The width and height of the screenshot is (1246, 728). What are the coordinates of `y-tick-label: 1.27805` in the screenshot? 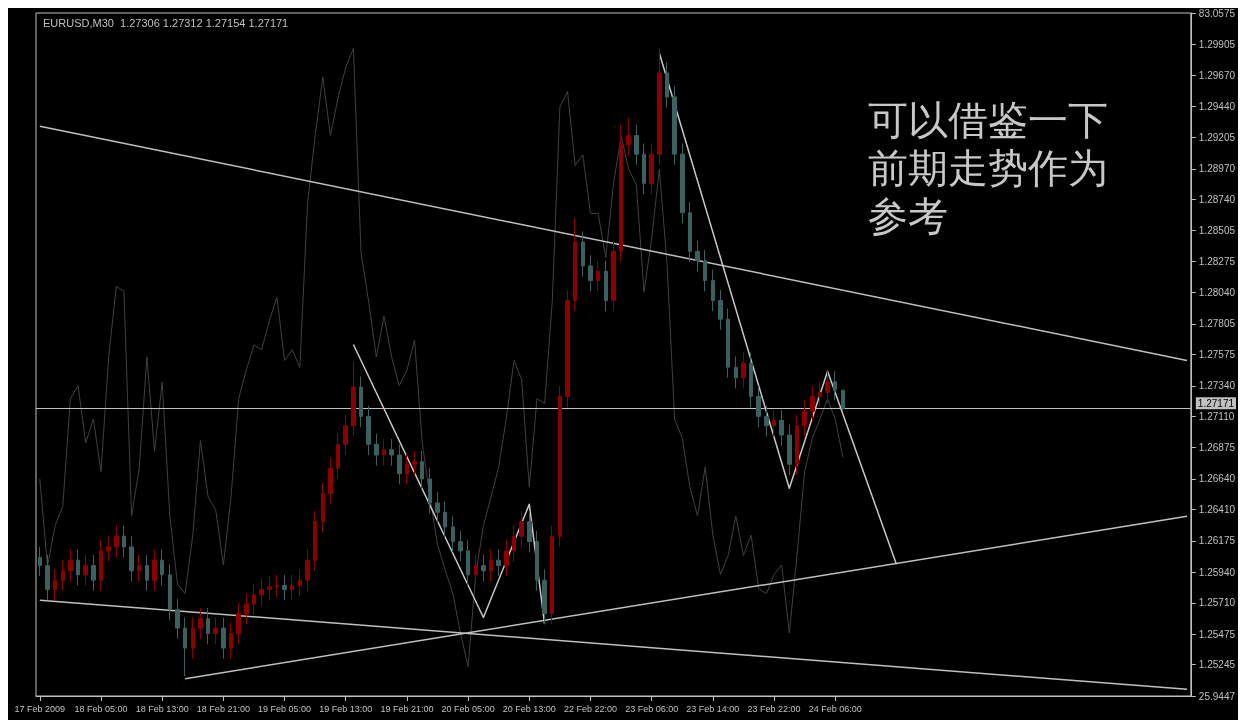 It's located at (1217, 324).